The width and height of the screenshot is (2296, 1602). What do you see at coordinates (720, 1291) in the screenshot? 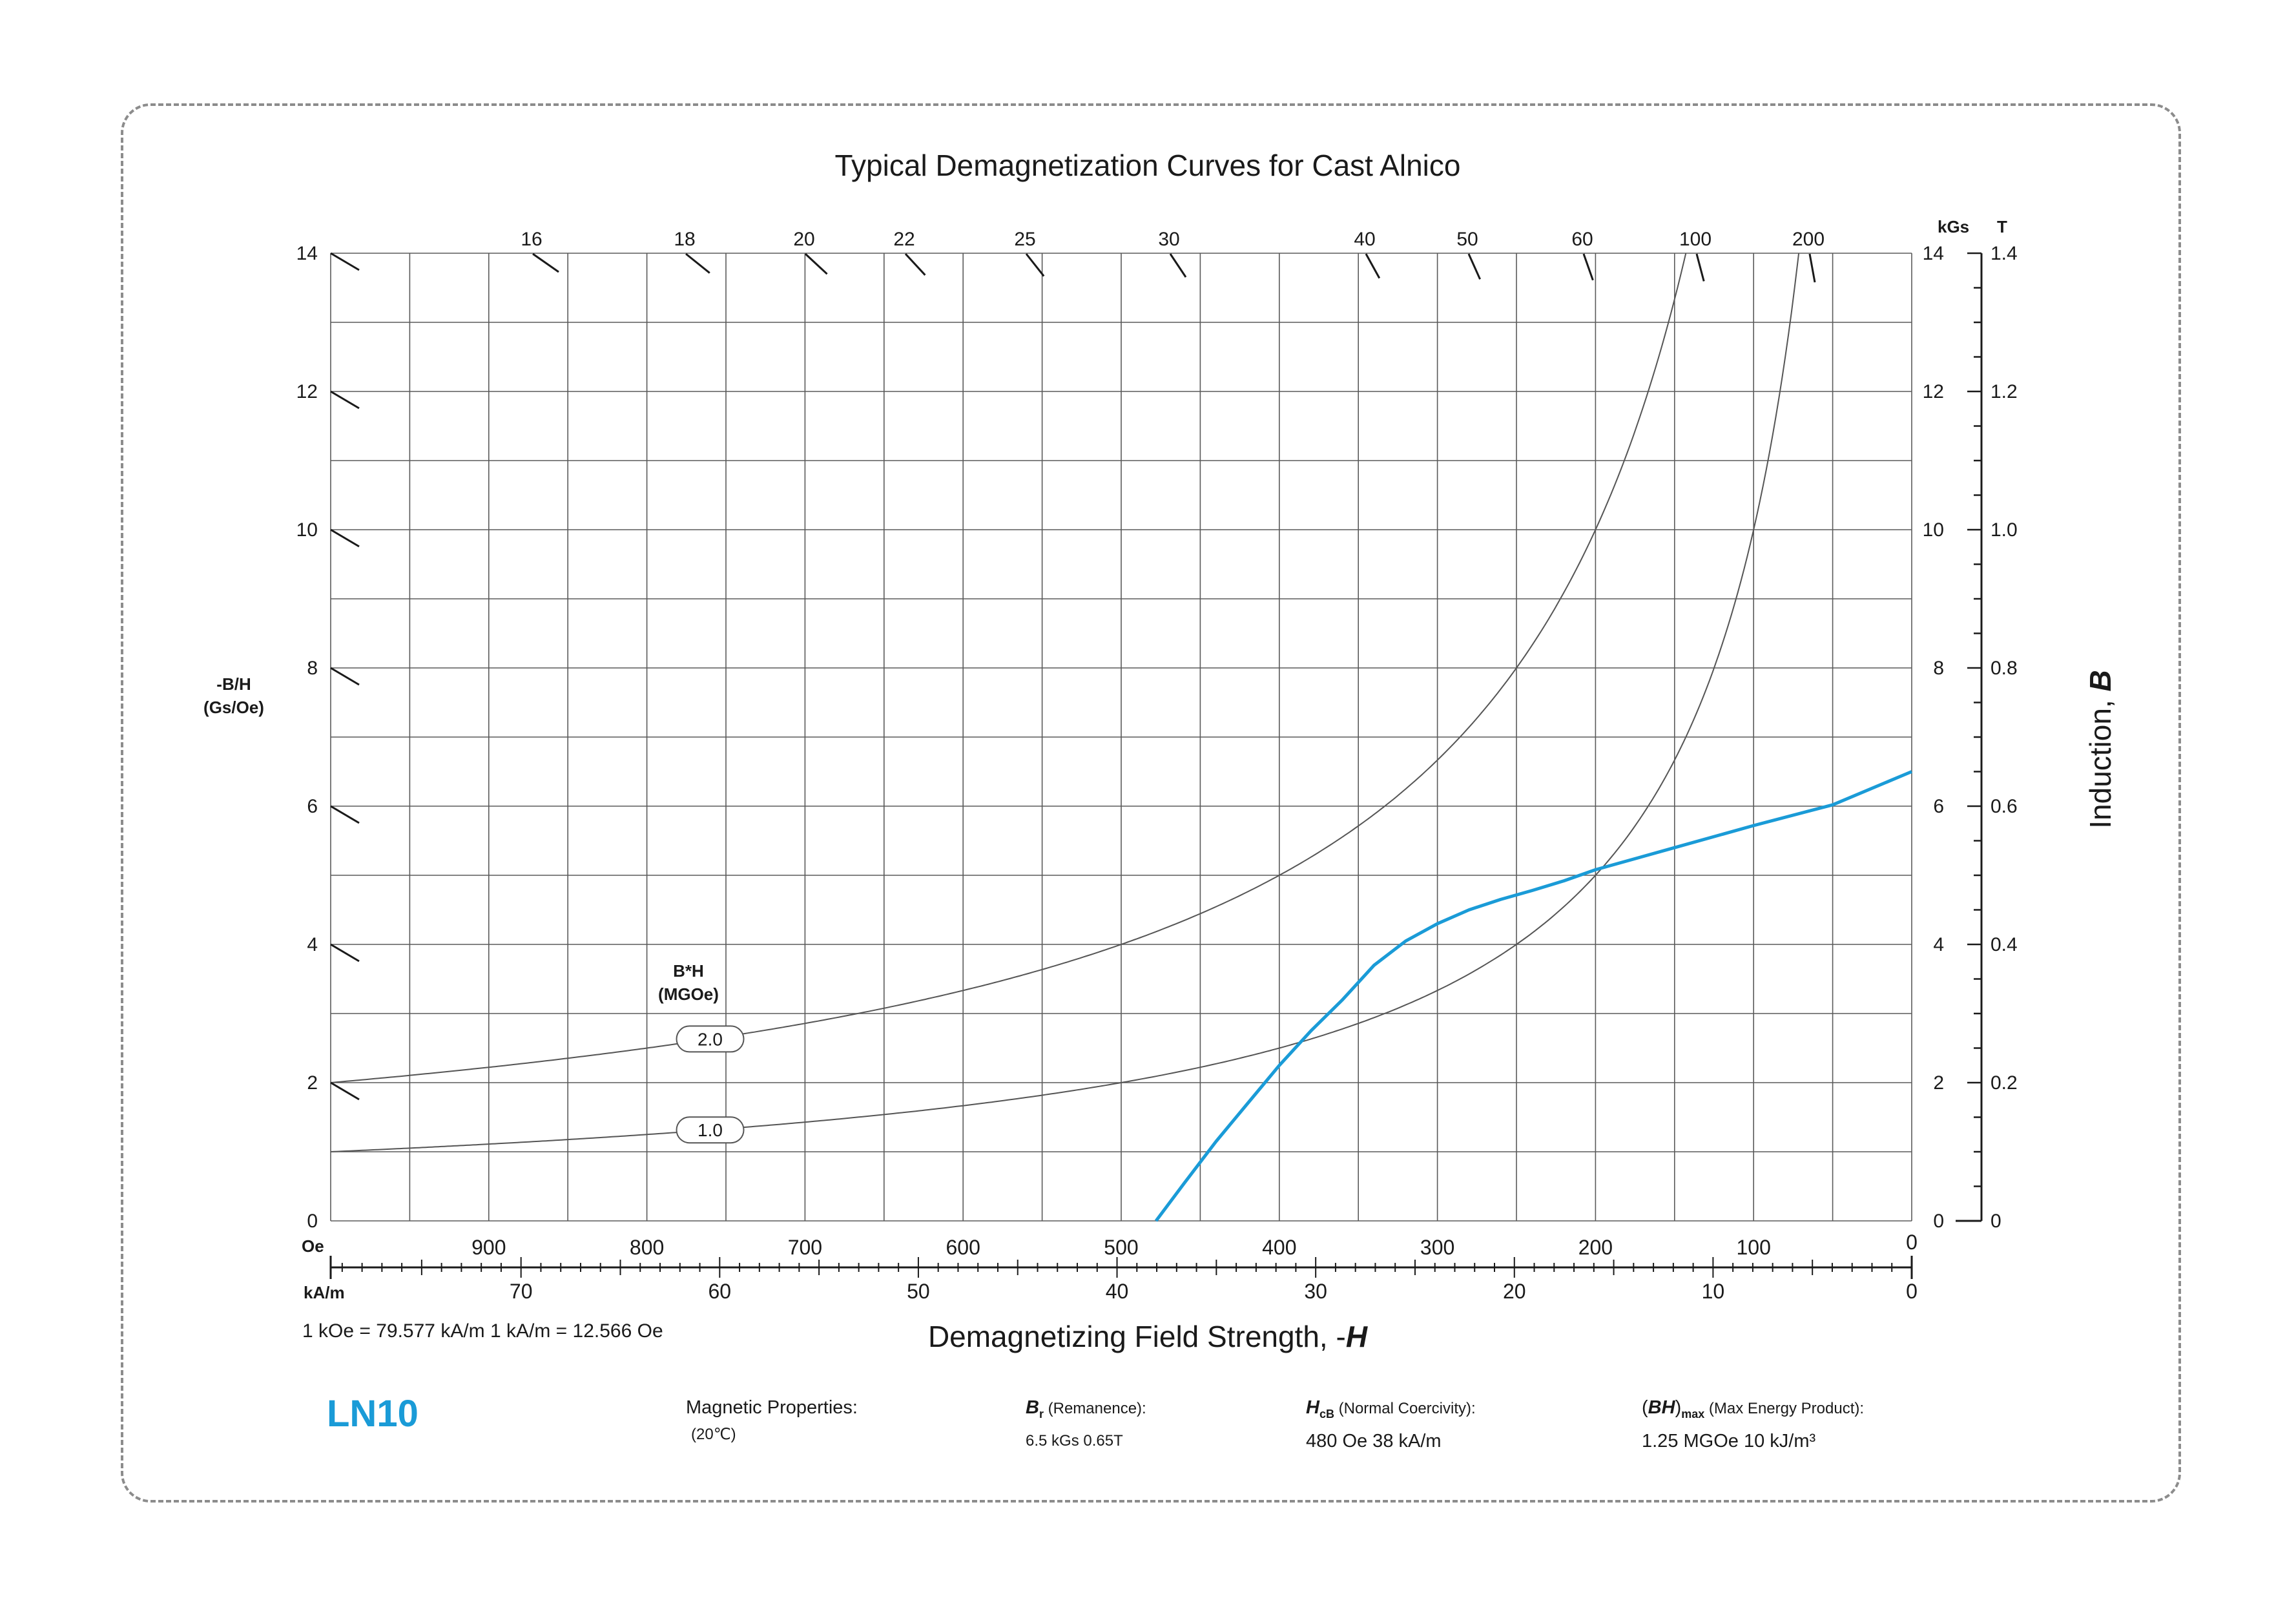
I see `x-tick-label-kam: 60` at bounding box center [720, 1291].